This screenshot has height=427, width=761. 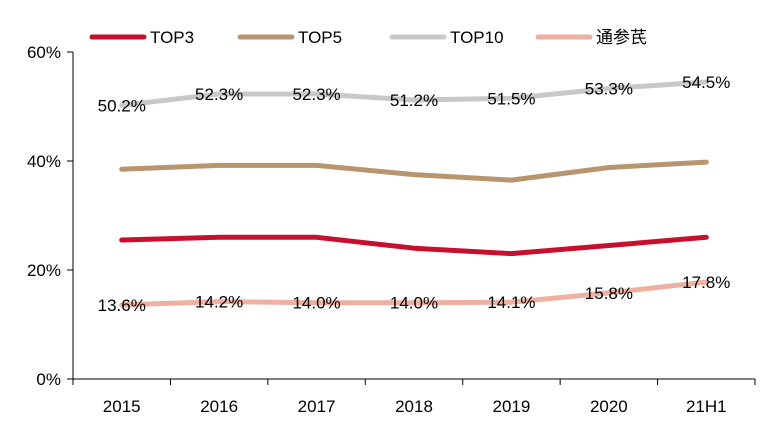 What do you see at coordinates (609, 293) in the screenshot?
I see `data-label: 15.8%` at bounding box center [609, 293].